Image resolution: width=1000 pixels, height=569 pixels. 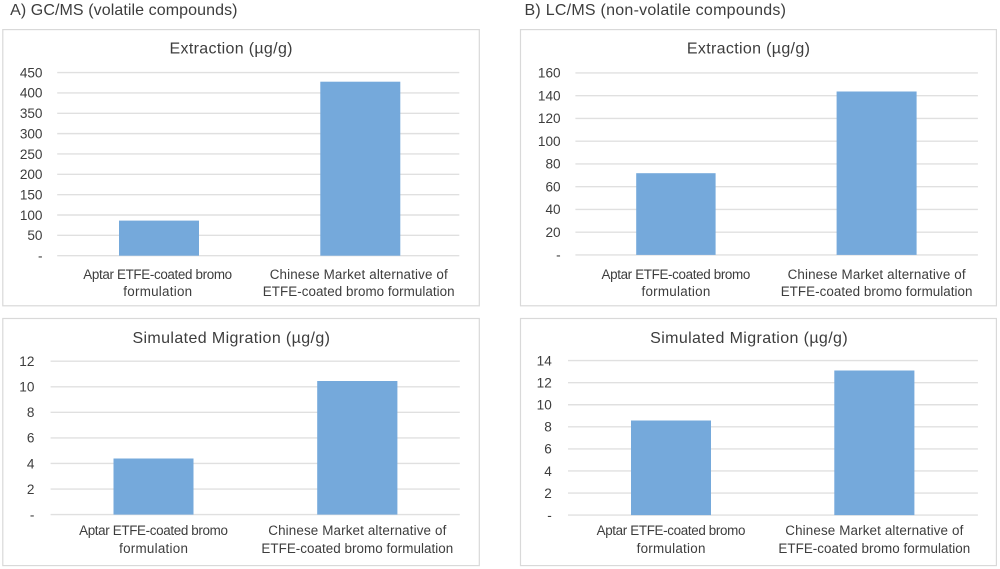 What do you see at coordinates (31, 154) in the screenshot?
I see `svg-text: 250` at bounding box center [31, 154].